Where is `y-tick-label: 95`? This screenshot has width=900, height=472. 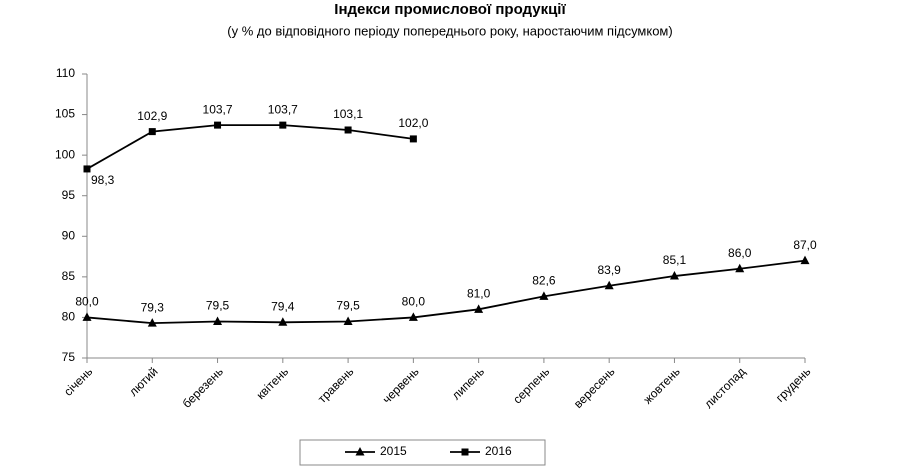 y-tick-label: 95 is located at coordinates (69, 195).